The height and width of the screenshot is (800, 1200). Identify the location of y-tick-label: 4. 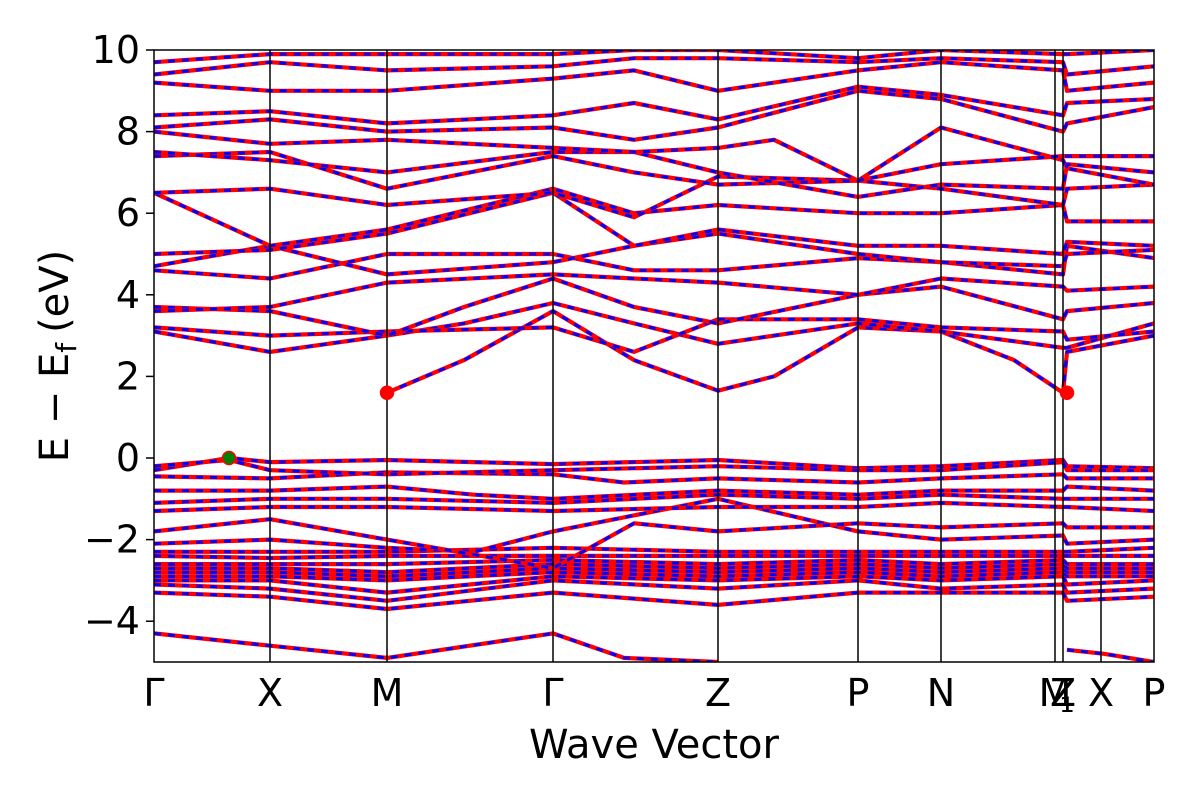
(128, 295).